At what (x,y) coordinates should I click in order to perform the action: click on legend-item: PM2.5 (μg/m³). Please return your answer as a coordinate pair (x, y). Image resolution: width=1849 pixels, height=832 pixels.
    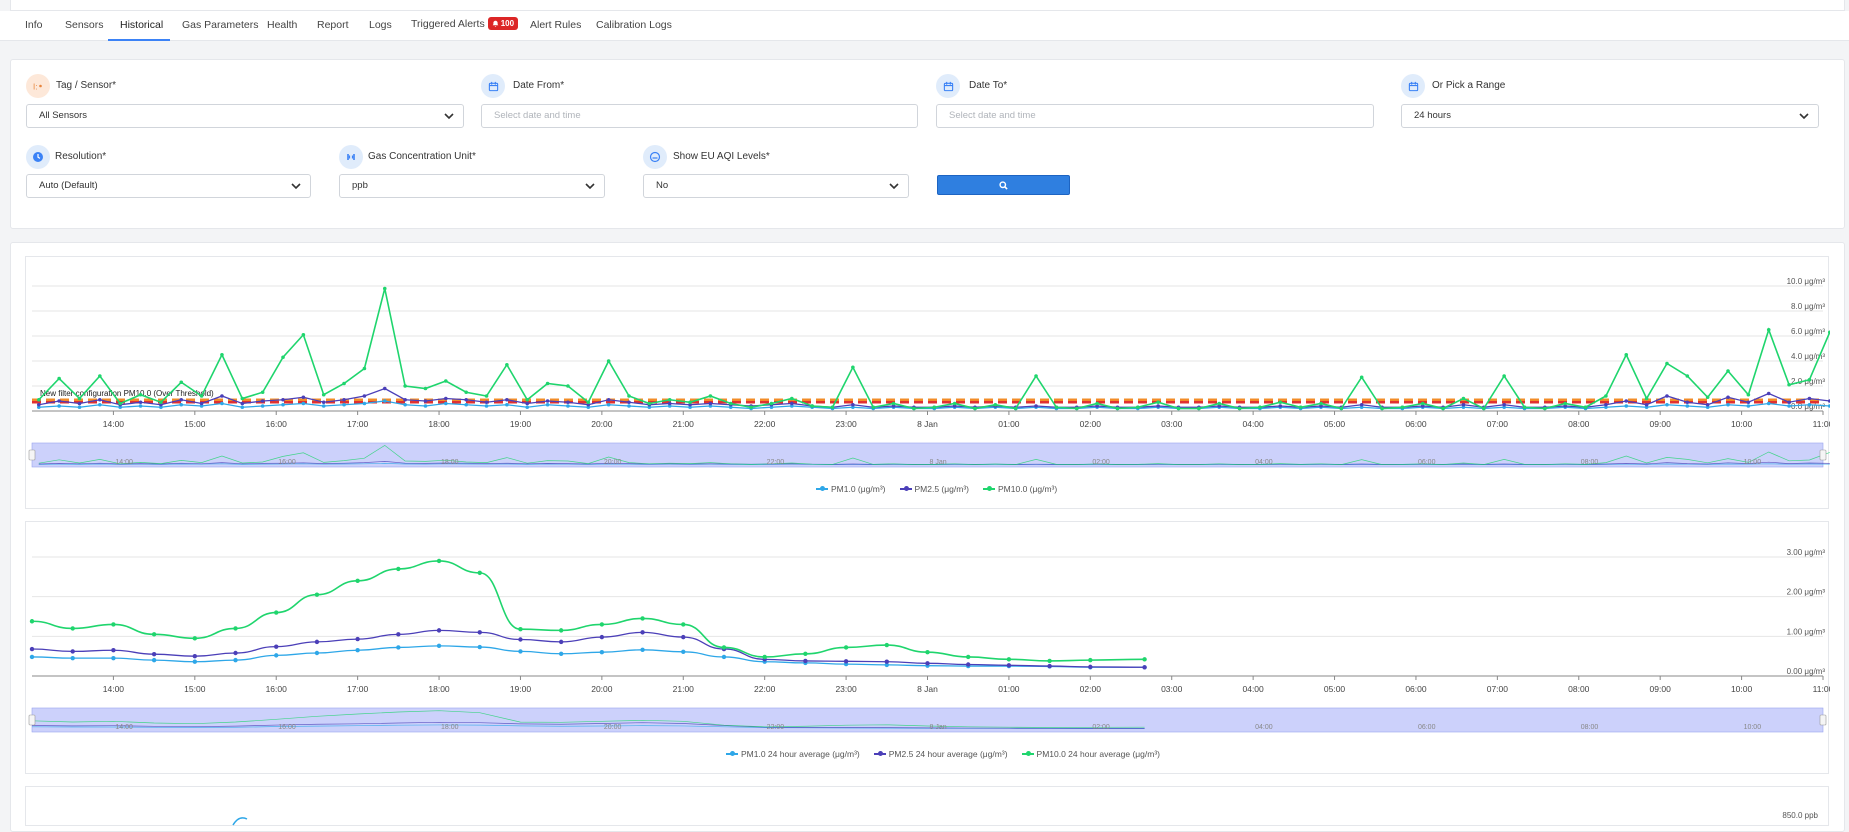
    Looking at the image, I should click on (934, 489).